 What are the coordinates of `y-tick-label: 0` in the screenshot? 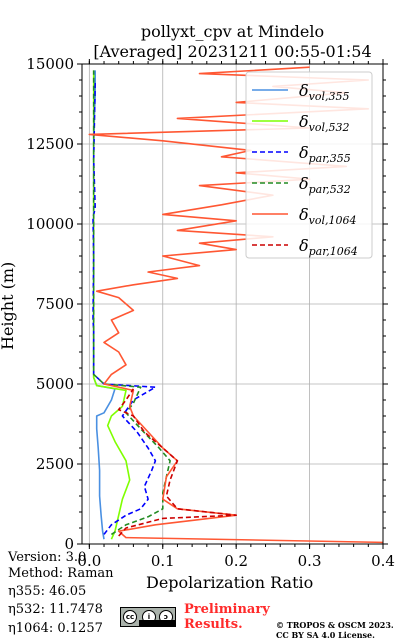 It's located at (69, 544).